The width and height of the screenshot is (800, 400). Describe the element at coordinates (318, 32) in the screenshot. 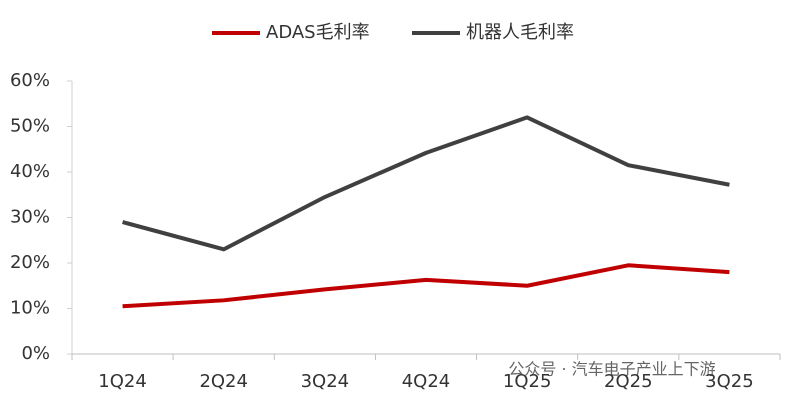

I see `legend-label: ADAS毛利率` at that location.